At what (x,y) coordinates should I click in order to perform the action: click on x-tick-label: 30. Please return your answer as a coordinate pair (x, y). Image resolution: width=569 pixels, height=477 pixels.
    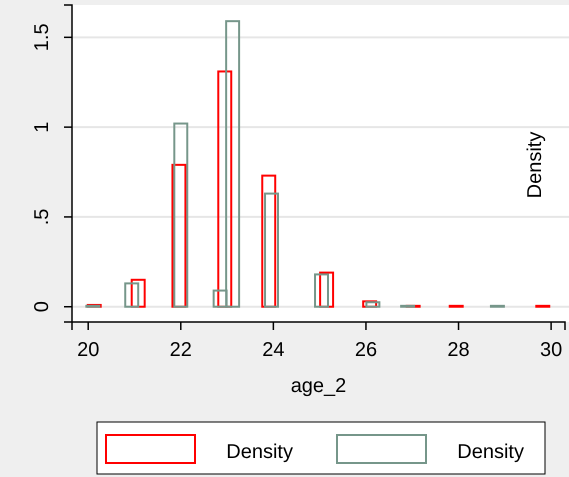
    Looking at the image, I should click on (551, 350).